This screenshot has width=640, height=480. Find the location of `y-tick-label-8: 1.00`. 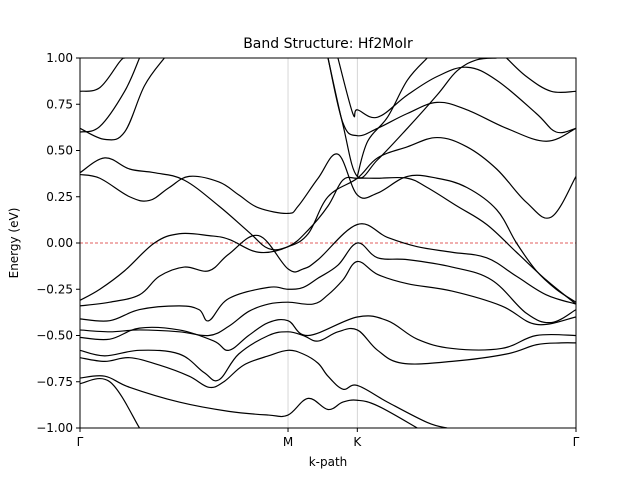

y-tick-label-8: 1.00 is located at coordinates (59, 58).